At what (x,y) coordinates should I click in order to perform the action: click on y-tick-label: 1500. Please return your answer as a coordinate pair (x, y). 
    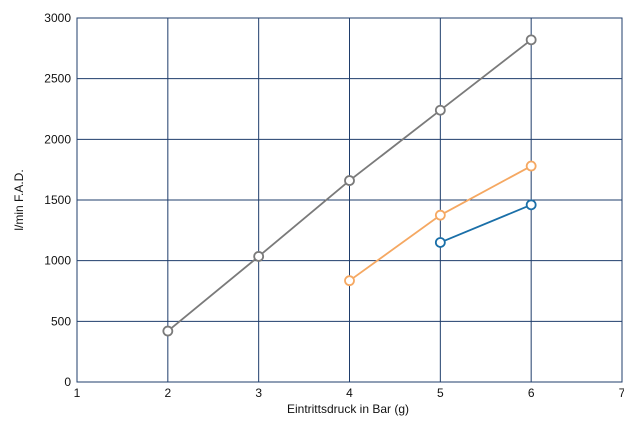
    Looking at the image, I should click on (57, 200).